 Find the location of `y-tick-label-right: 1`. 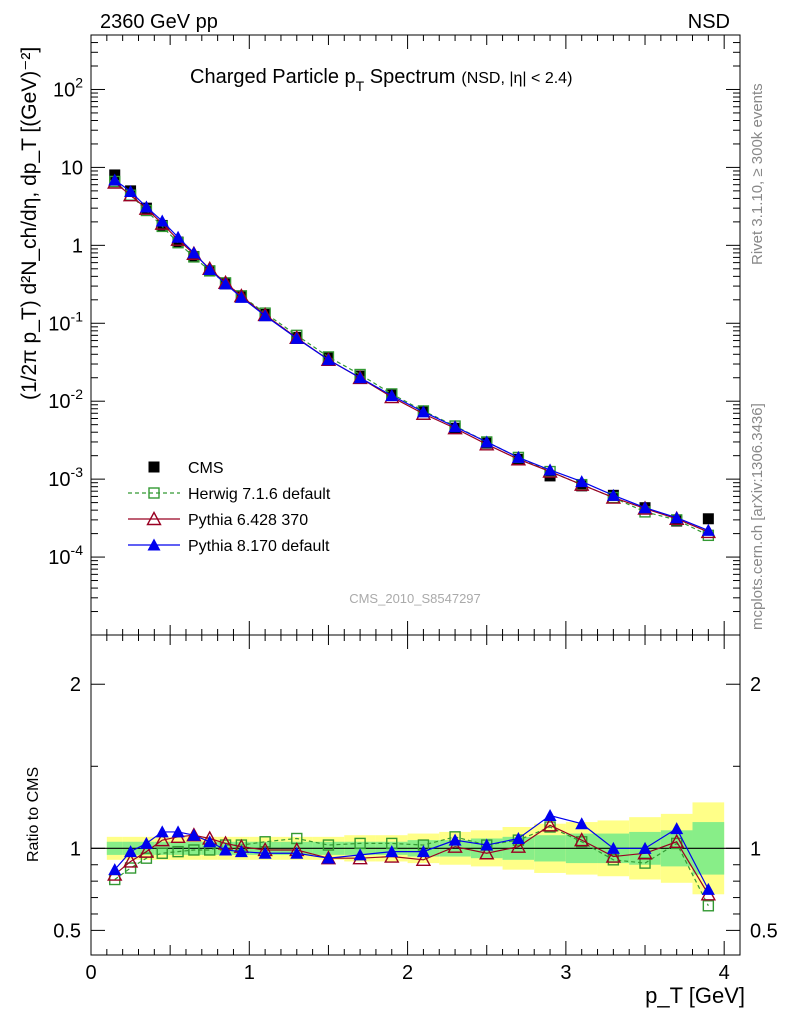

y-tick-label-right: 1 is located at coordinates (755, 849).